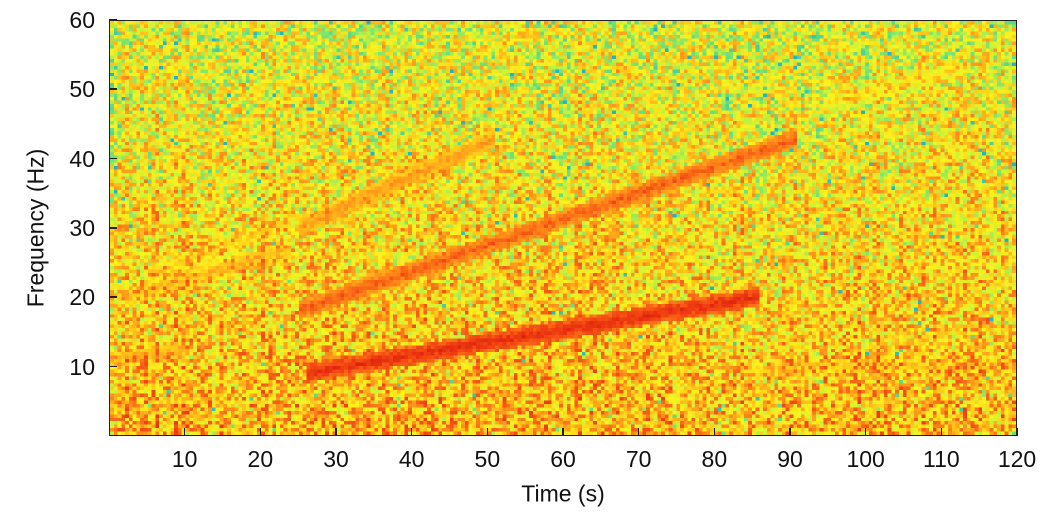 This screenshot has width=1041, height=530. Describe the element at coordinates (184, 459) in the screenshot. I see `x-tick-label: 10` at that location.